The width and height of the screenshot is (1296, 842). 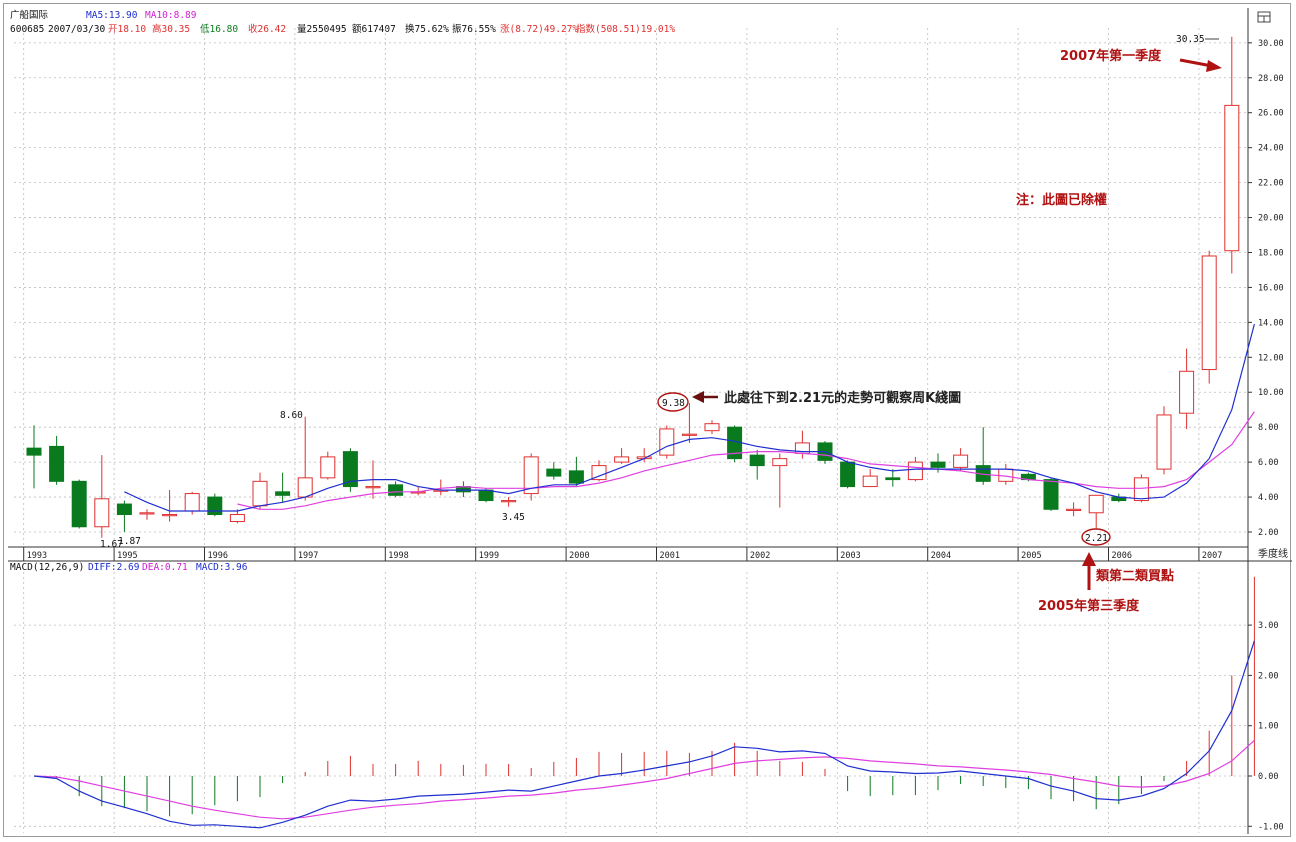 I want to click on macd-name: MACD(12,26,9), so click(x=47, y=567).